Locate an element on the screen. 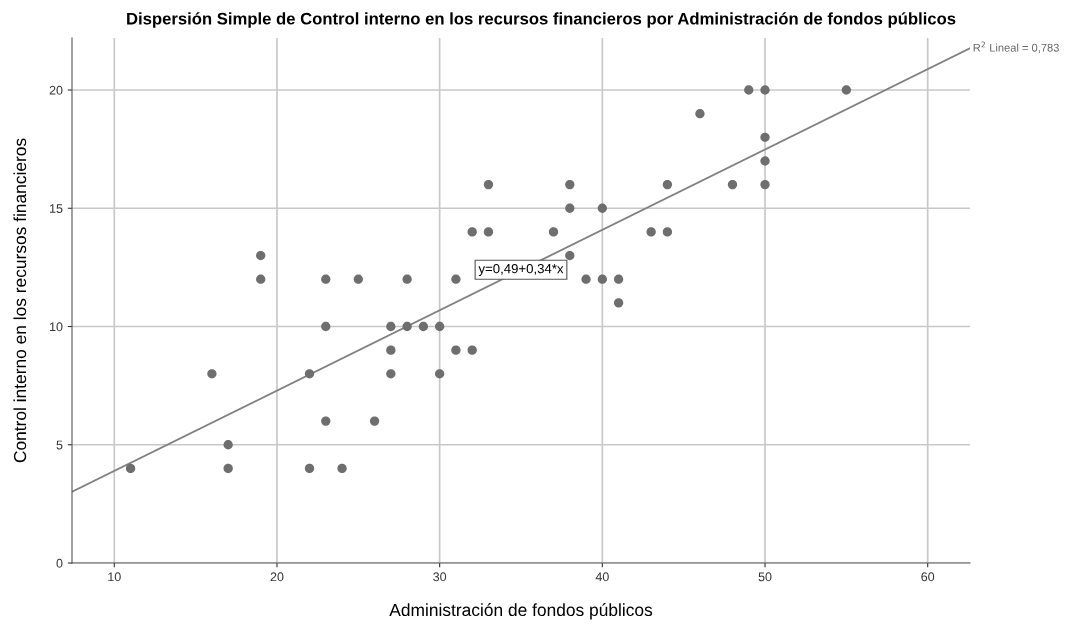  y-tick-label: 10 is located at coordinates (56, 327).